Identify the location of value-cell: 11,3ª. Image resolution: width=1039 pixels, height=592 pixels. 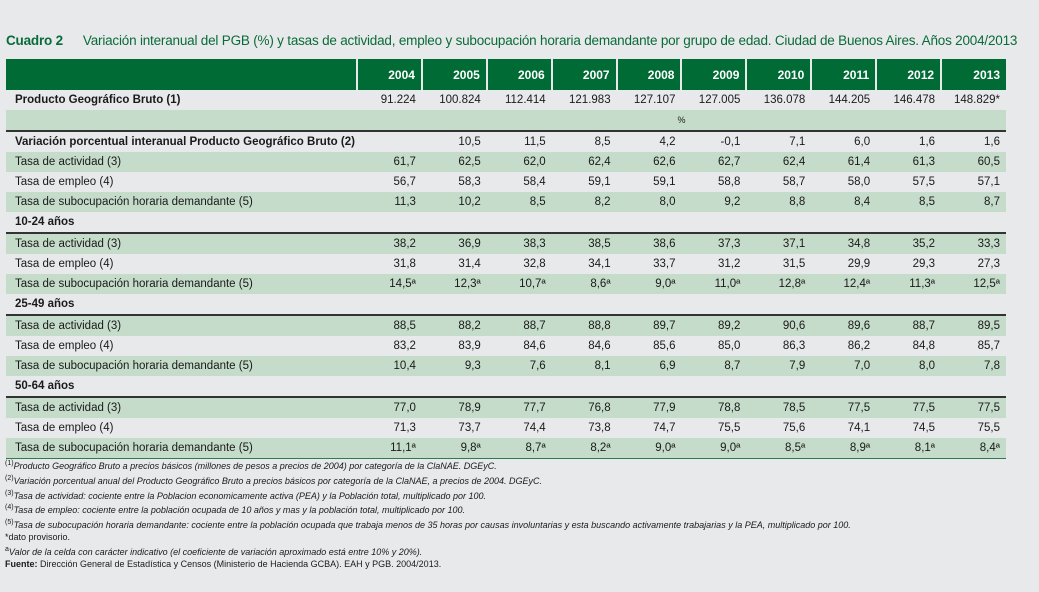
(909, 284).